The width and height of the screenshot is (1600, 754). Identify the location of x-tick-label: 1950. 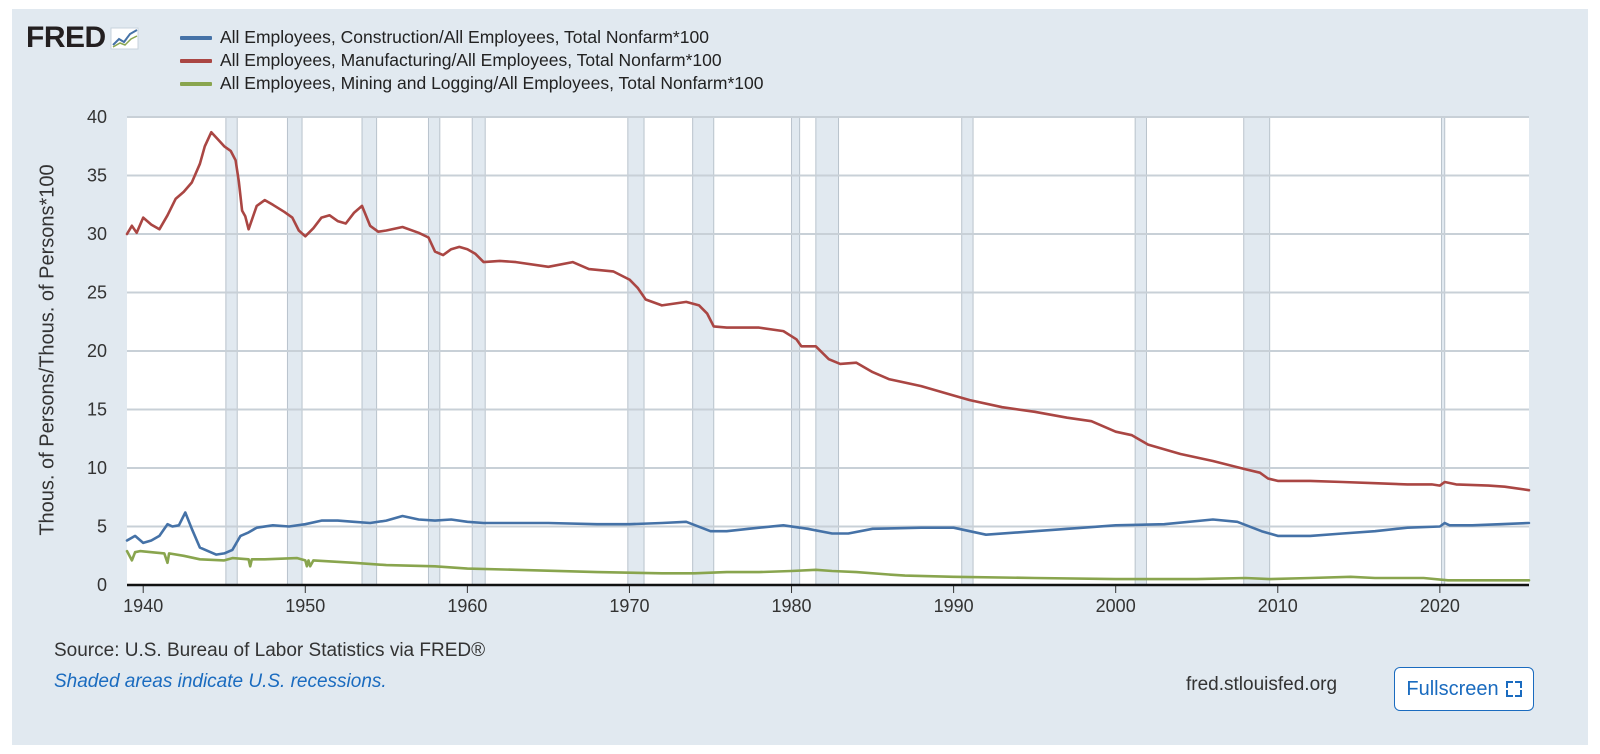
(305, 606).